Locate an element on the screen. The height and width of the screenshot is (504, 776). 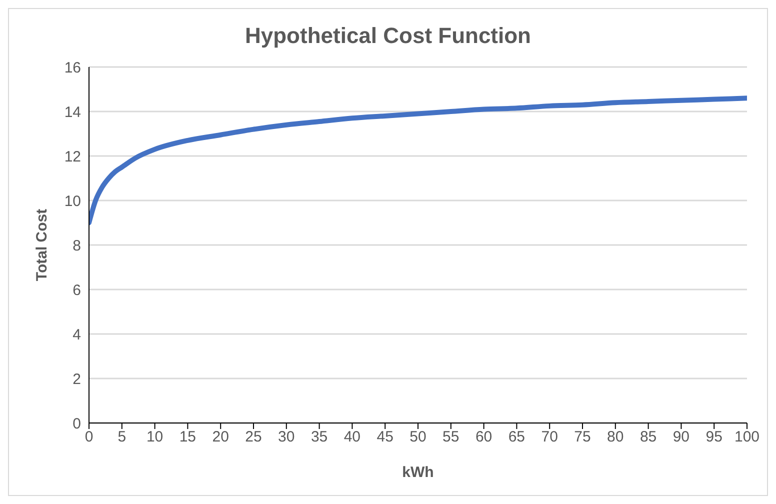
x-tick-label: 55 is located at coordinates (451, 437).